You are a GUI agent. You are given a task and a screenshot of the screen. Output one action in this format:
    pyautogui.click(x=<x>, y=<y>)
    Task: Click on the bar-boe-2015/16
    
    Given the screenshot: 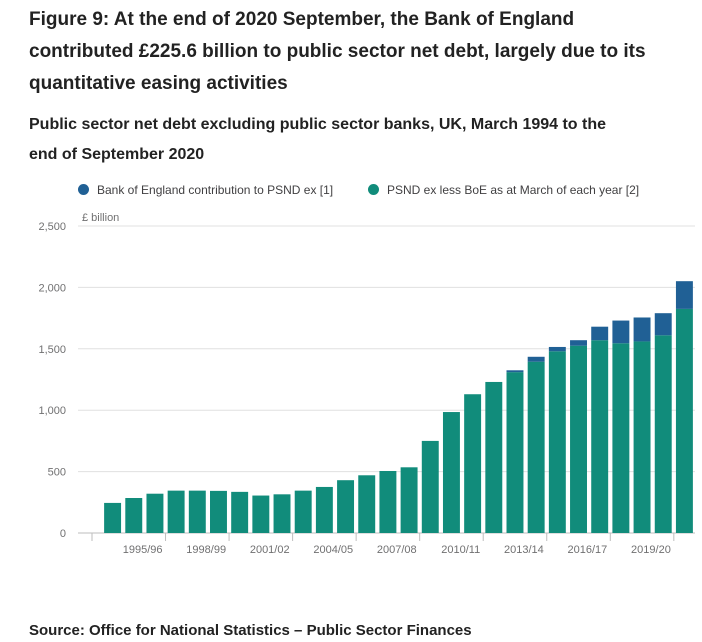 What is the action you would take?
    pyautogui.click(x=578, y=343)
    